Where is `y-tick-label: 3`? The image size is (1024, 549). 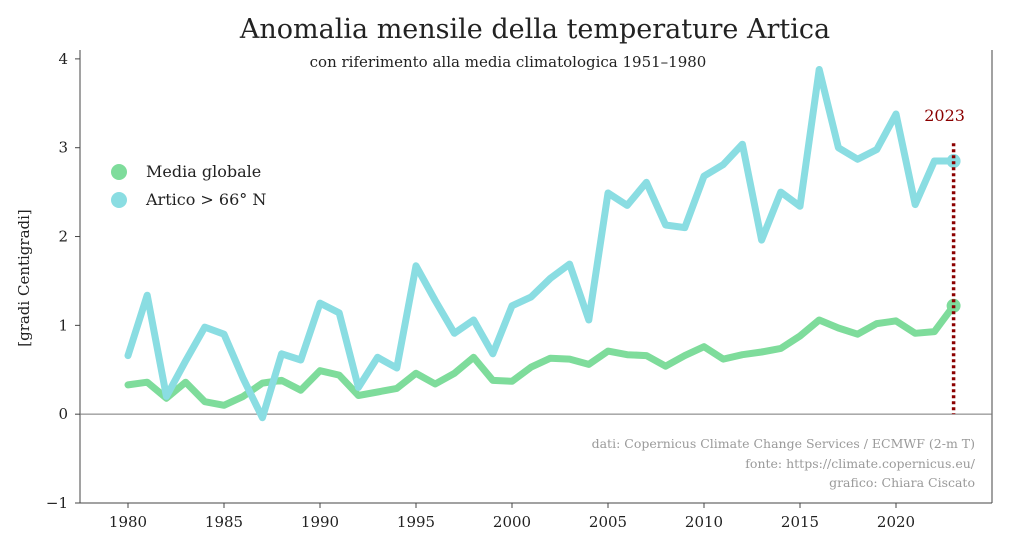
y-tick-label: 3 is located at coordinates (63, 148).